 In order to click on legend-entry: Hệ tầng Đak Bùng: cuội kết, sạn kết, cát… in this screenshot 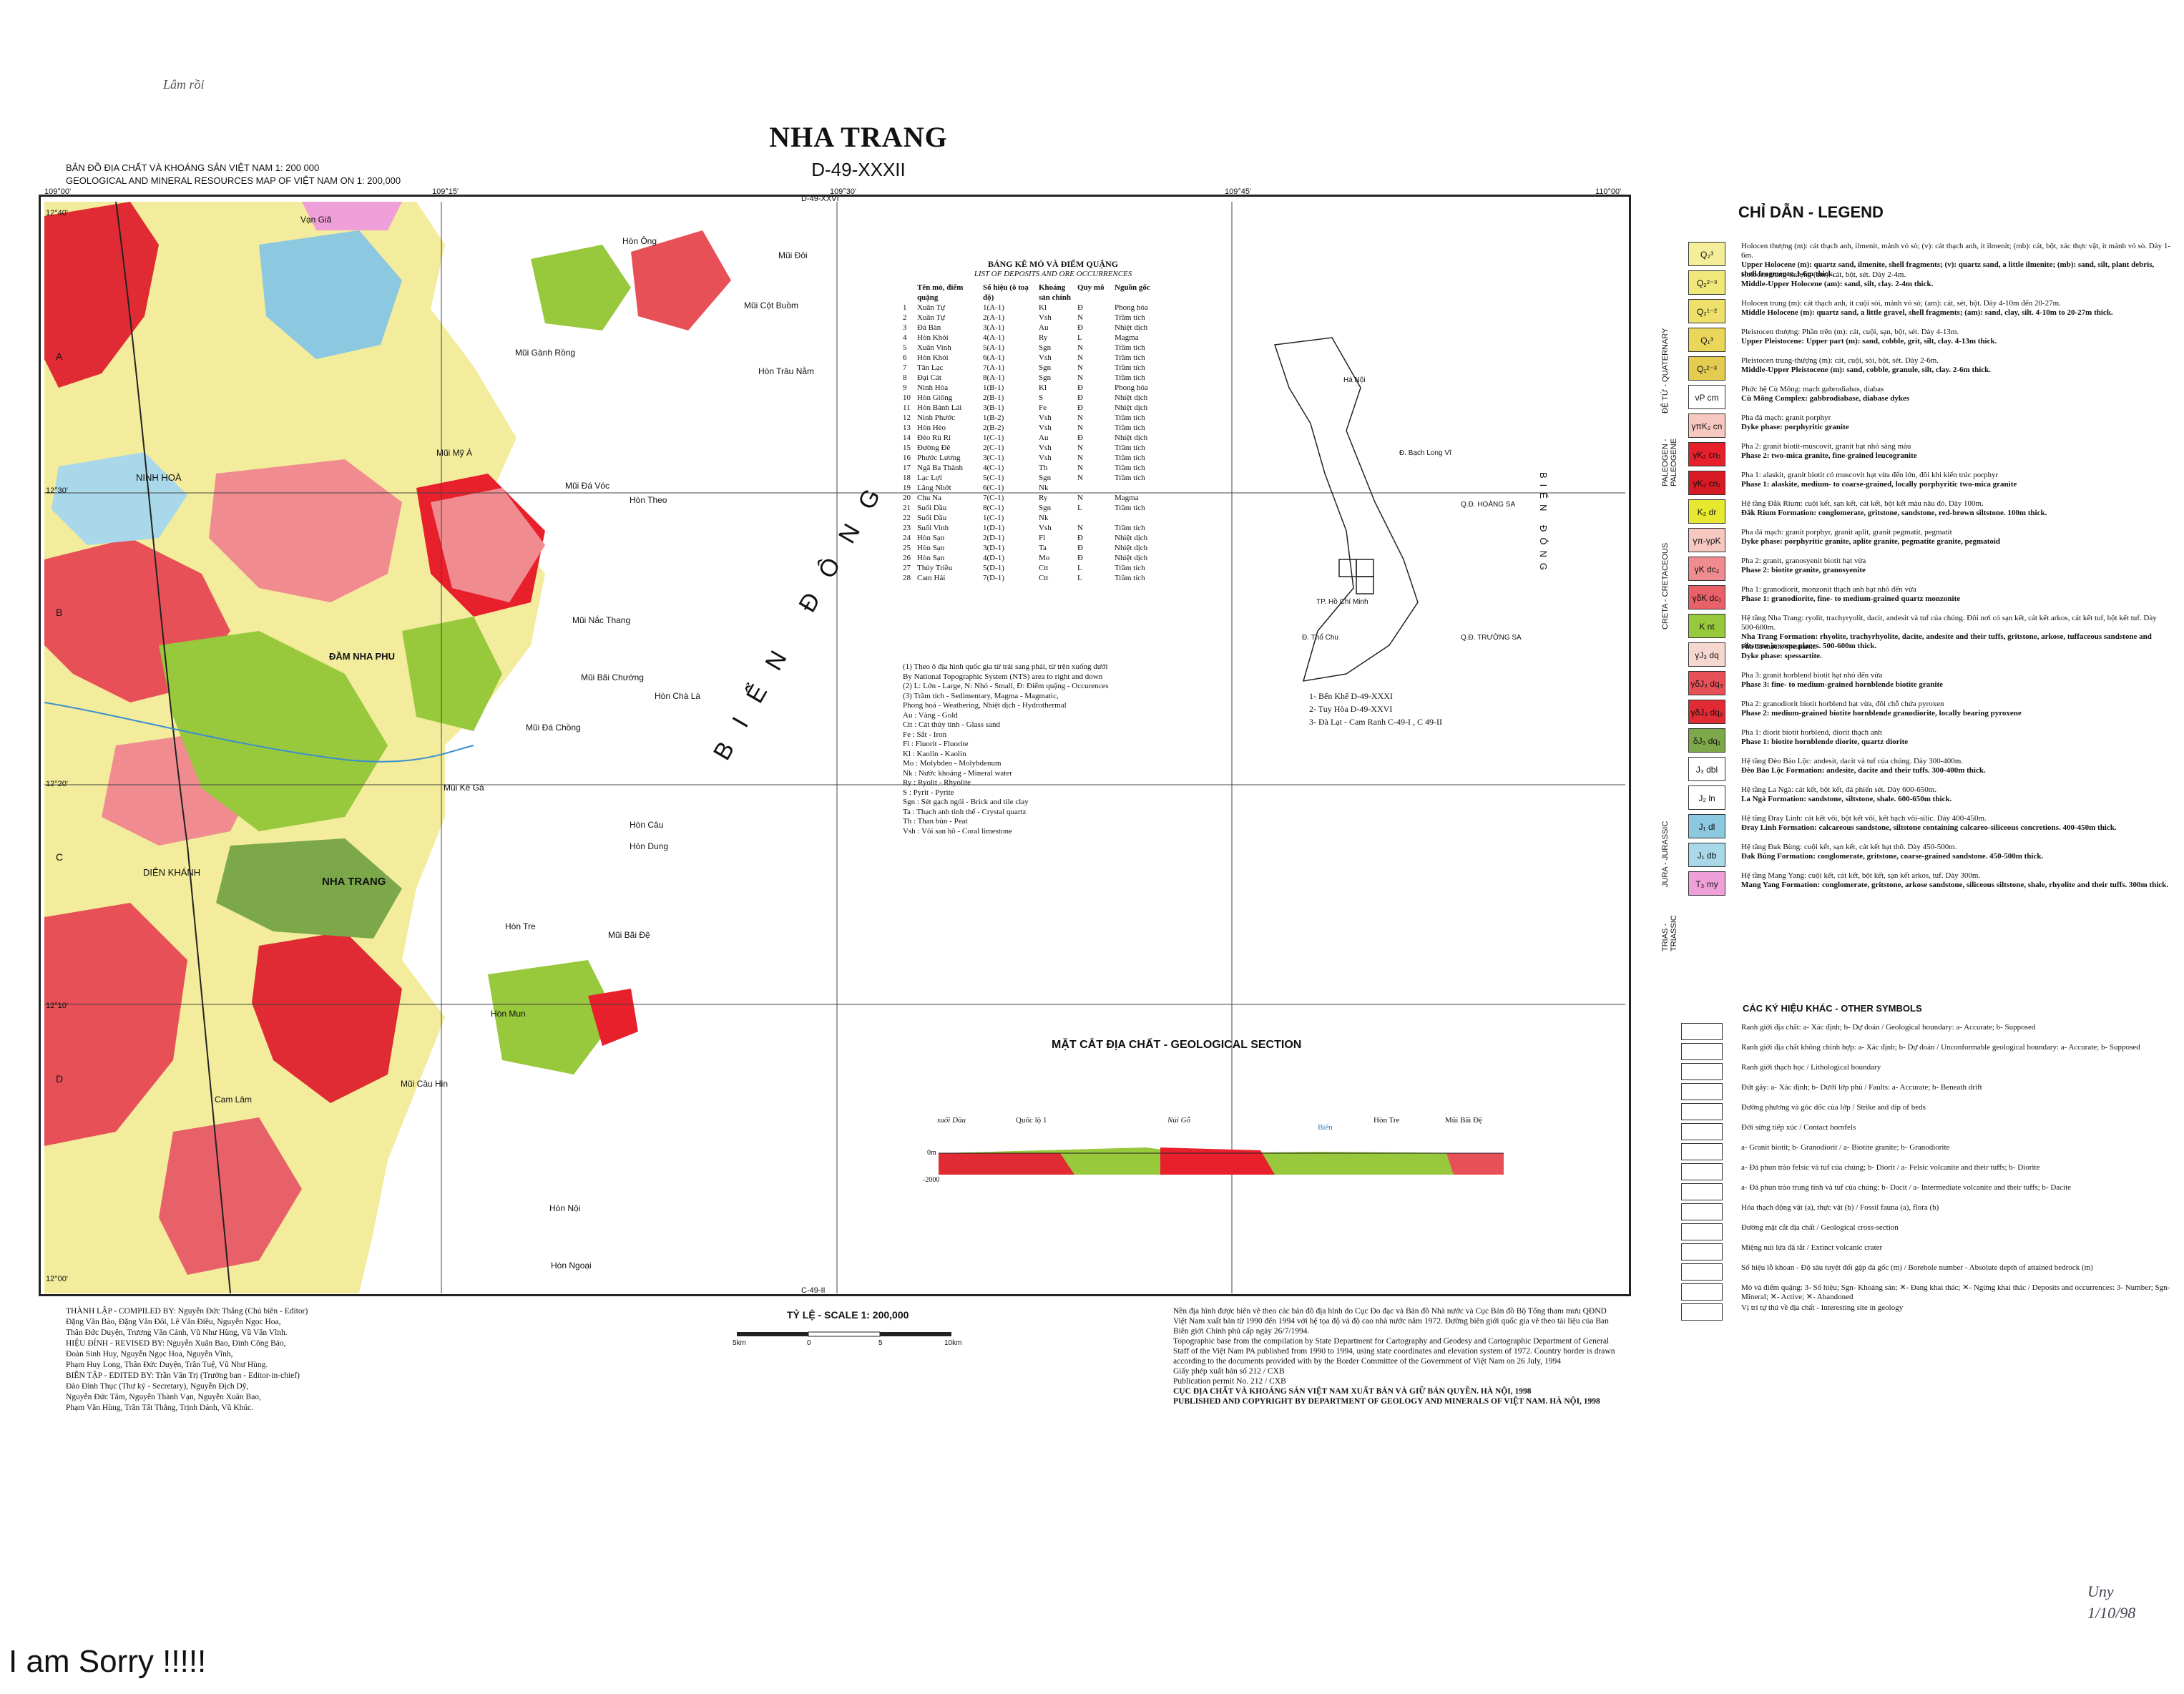, I will do `click(1955, 852)`.